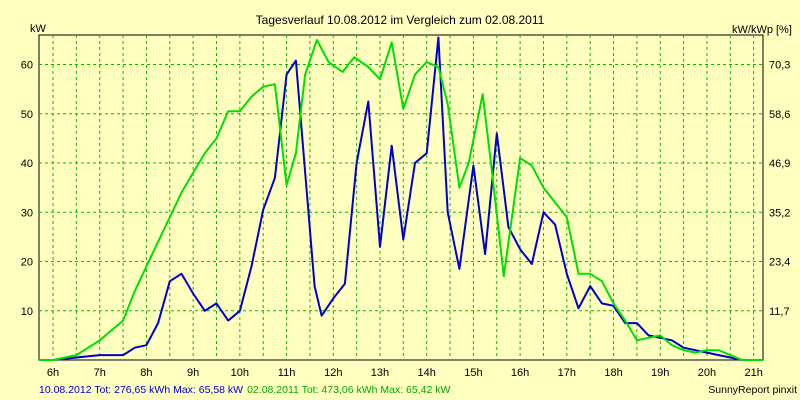 This screenshot has width=800, height=400. Describe the element at coordinates (27, 312) in the screenshot. I see `y-tick-label: 10` at that location.